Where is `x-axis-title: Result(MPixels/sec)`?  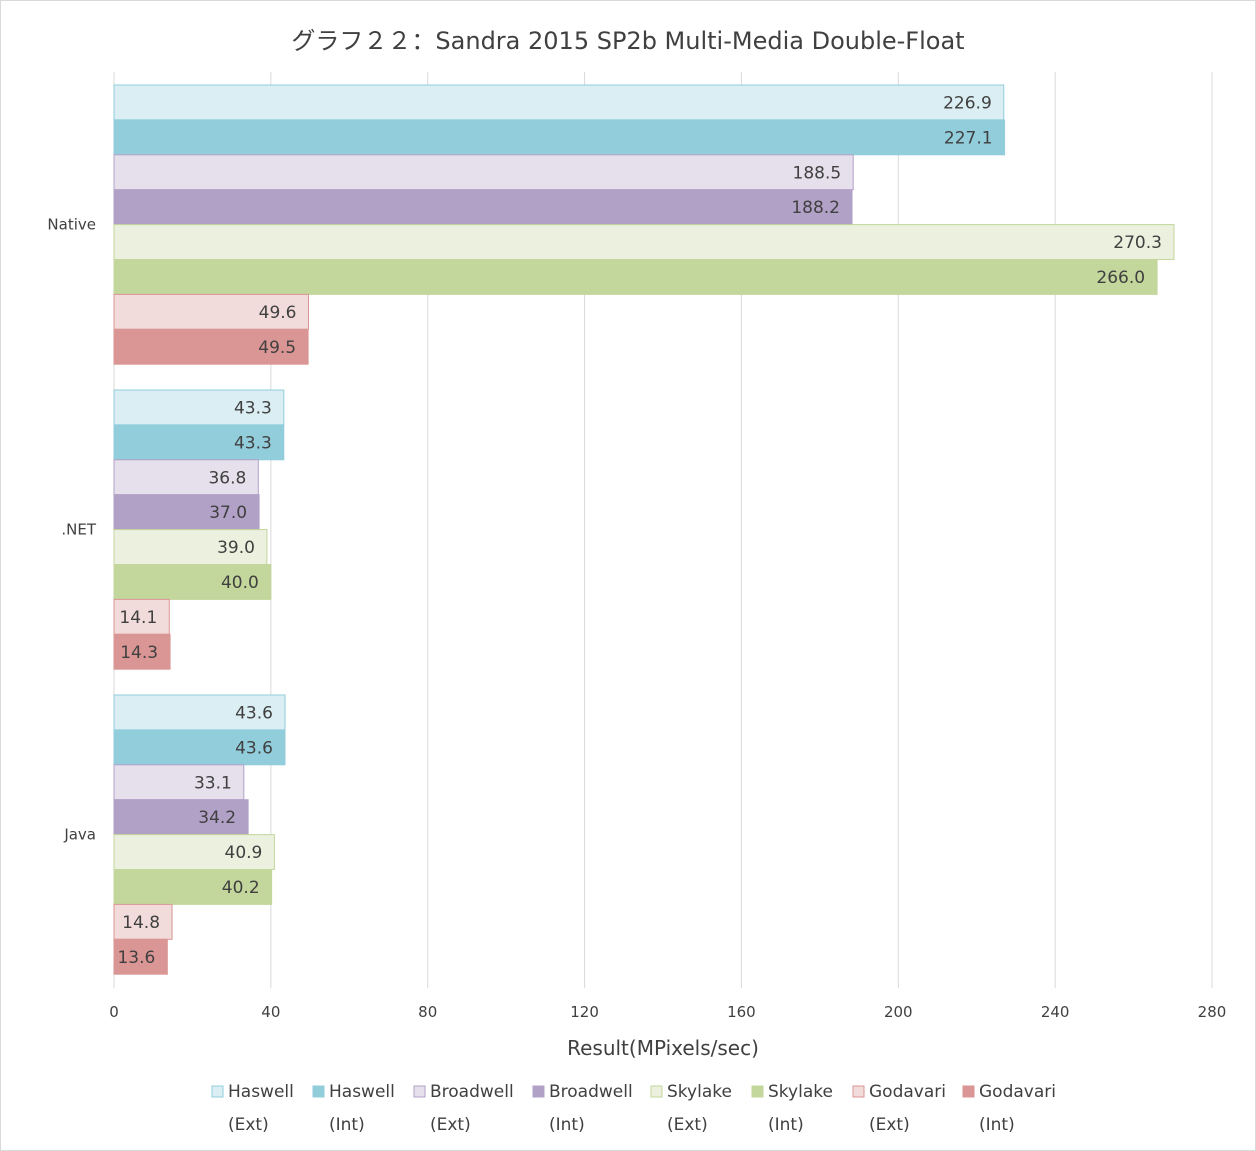 x-axis-title: Result(MPixels/sec) is located at coordinates (663, 1048).